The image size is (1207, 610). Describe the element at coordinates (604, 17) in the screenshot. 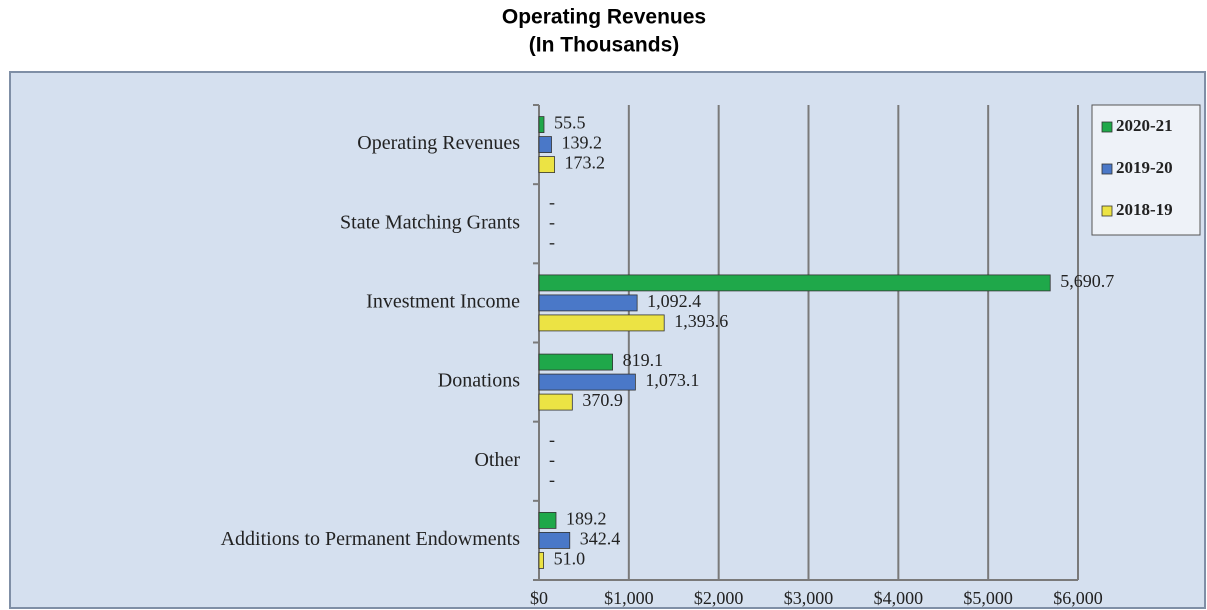

I see `chart-title: Operating Revenues` at that location.